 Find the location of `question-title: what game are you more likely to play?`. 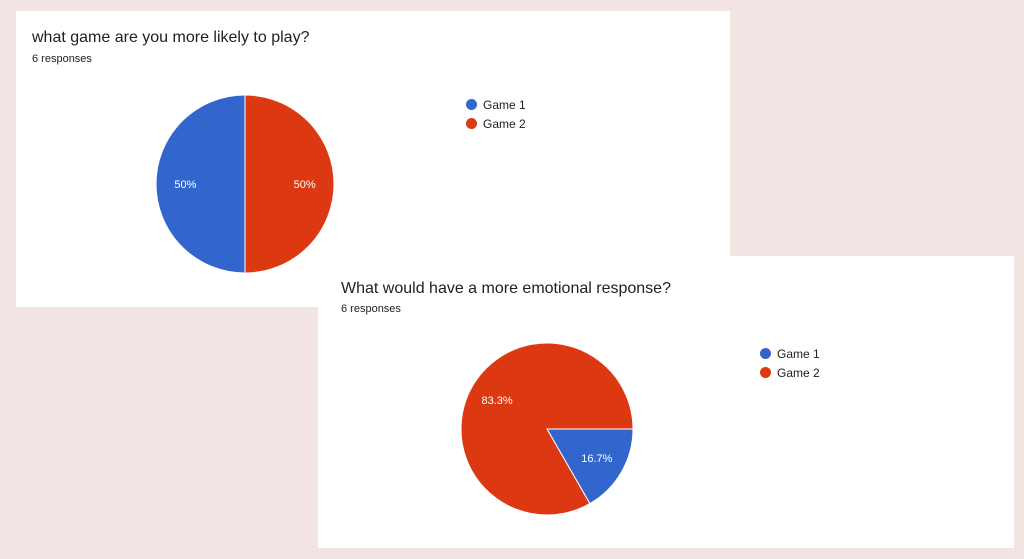

question-title: what game are you more likely to play? is located at coordinates (171, 37).